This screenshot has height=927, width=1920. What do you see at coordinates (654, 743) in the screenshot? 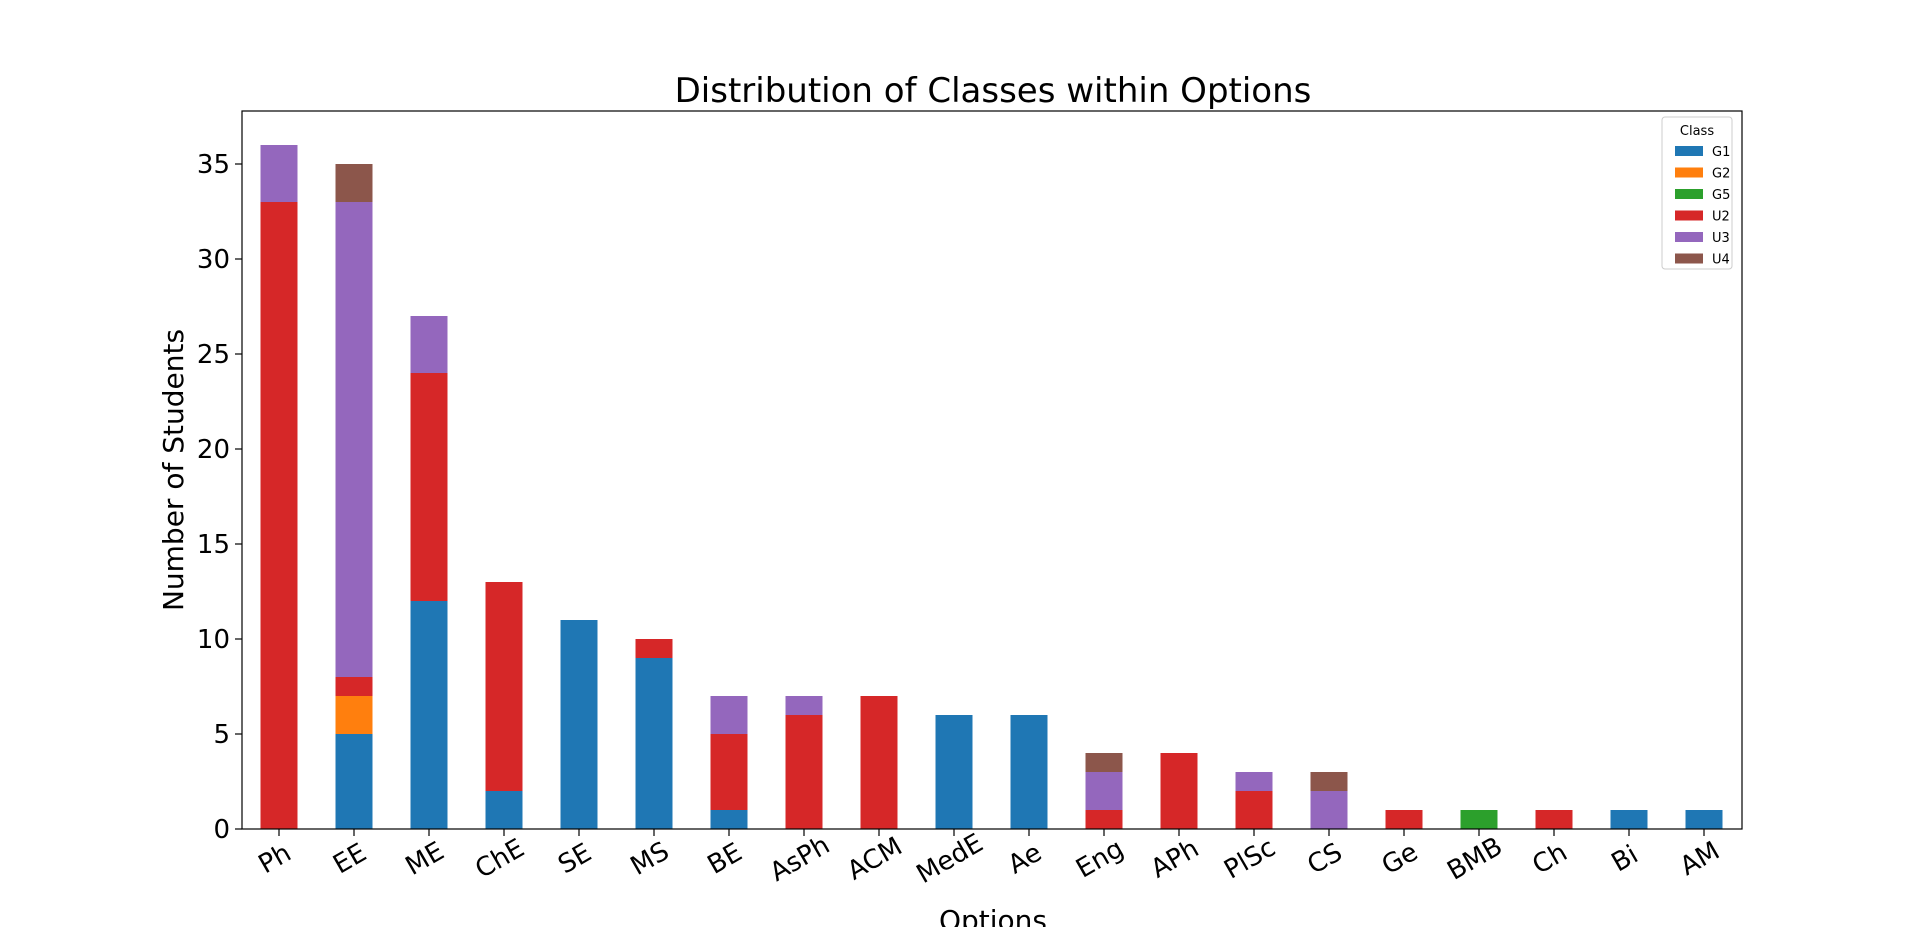
I see `bar-ms-g1` at bounding box center [654, 743].